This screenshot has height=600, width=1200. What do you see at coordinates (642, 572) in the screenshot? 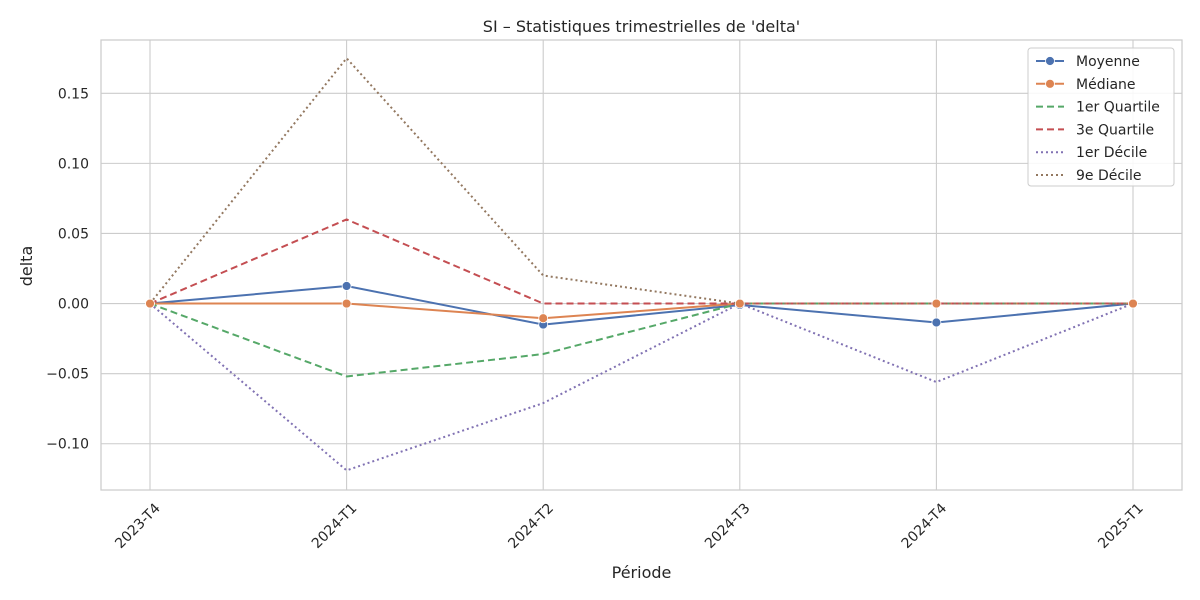
I see `x-axis-title: Période` at bounding box center [642, 572].